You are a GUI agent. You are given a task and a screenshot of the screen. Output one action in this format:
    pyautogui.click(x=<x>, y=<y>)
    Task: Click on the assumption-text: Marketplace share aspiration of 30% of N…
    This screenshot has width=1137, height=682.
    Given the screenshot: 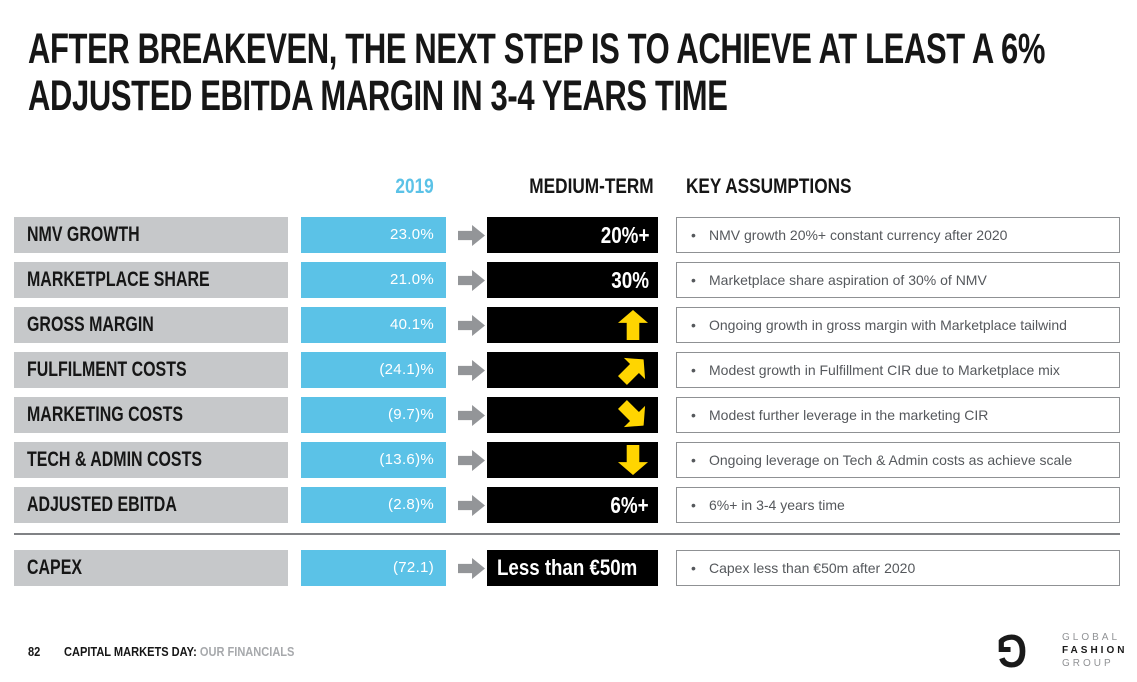 What is the action you would take?
    pyautogui.click(x=848, y=280)
    